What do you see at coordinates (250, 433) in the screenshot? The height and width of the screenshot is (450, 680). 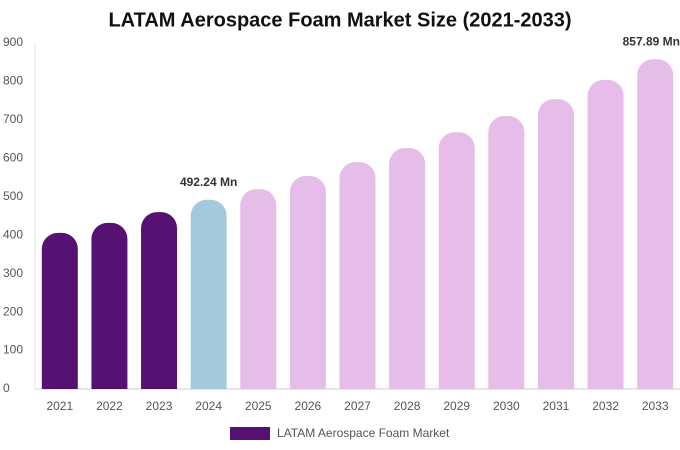 I see `legend-swatch` at bounding box center [250, 433].